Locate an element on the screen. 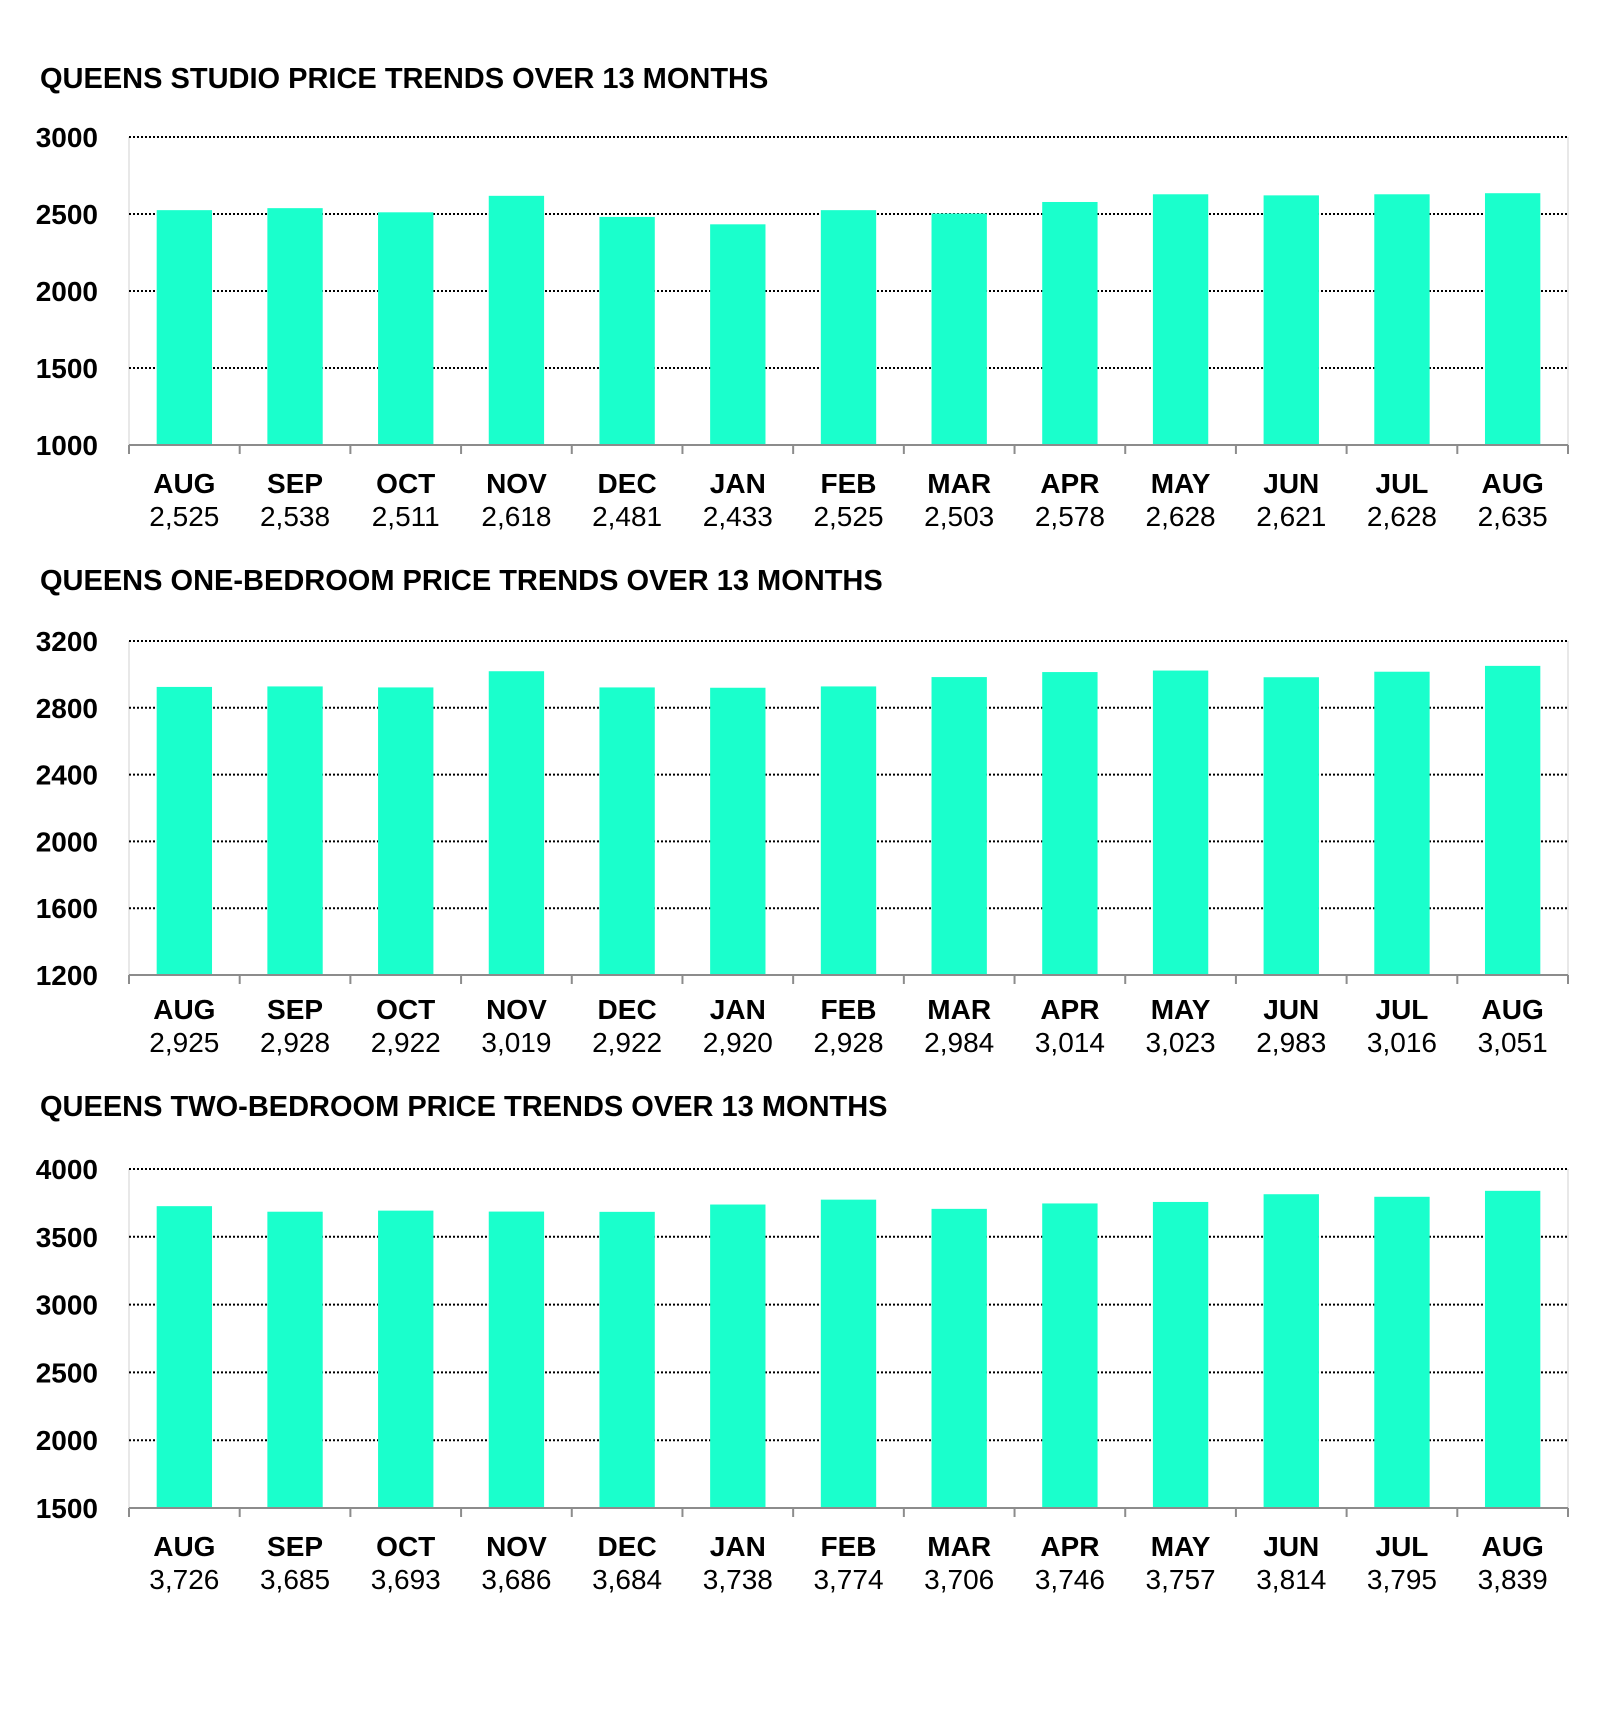 The height and width of the screenshot is (1718, 1600). category-label: OCT is located at coordinates (405, 1546).